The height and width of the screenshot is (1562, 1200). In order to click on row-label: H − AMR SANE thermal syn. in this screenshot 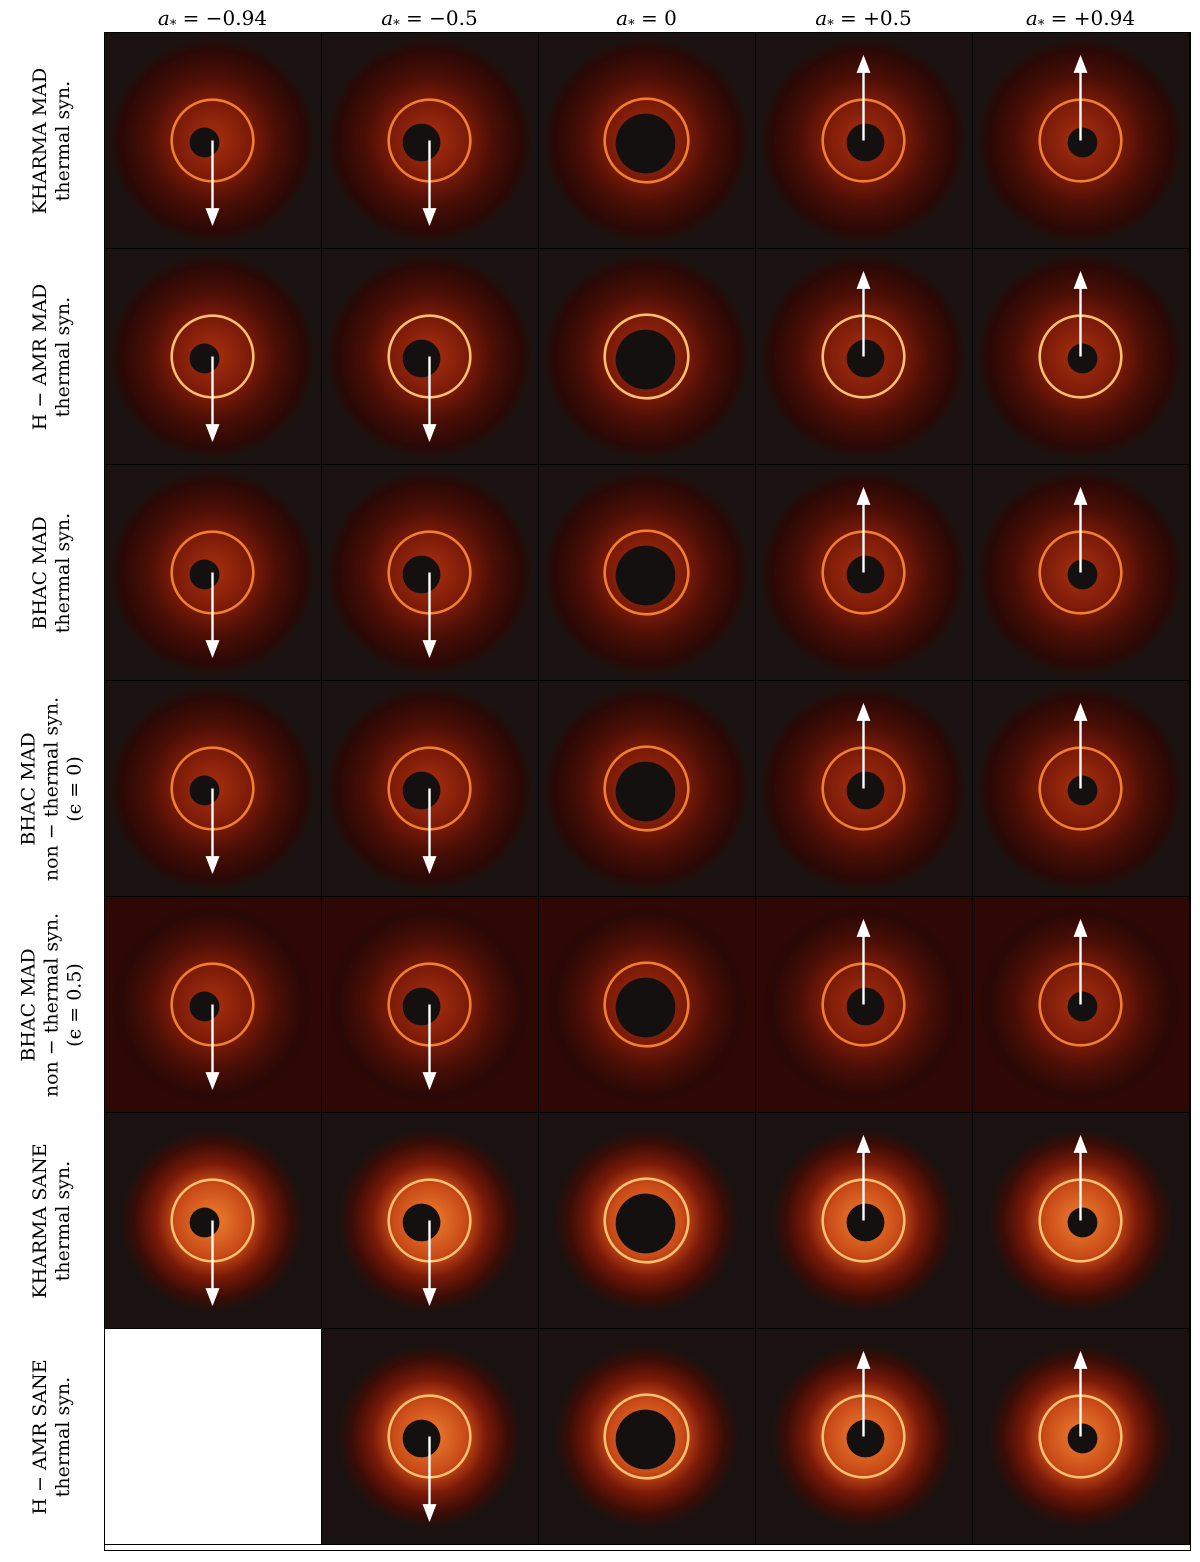, I will do `click(52, 1437)`.